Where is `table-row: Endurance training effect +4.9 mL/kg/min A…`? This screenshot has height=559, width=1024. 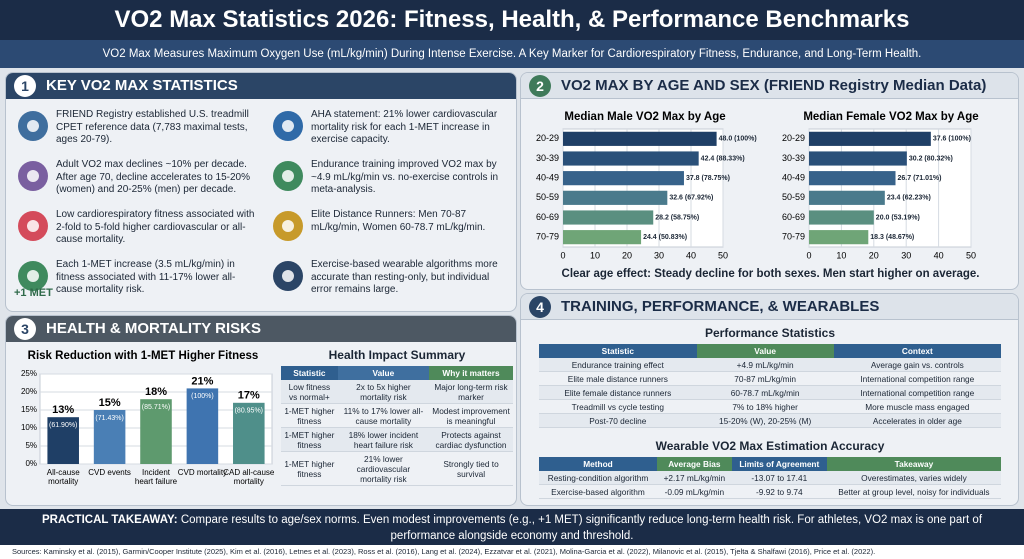
table-row: Endurance training effect +4.9 mL/kg/min A… is located at coordinates (770, 365).